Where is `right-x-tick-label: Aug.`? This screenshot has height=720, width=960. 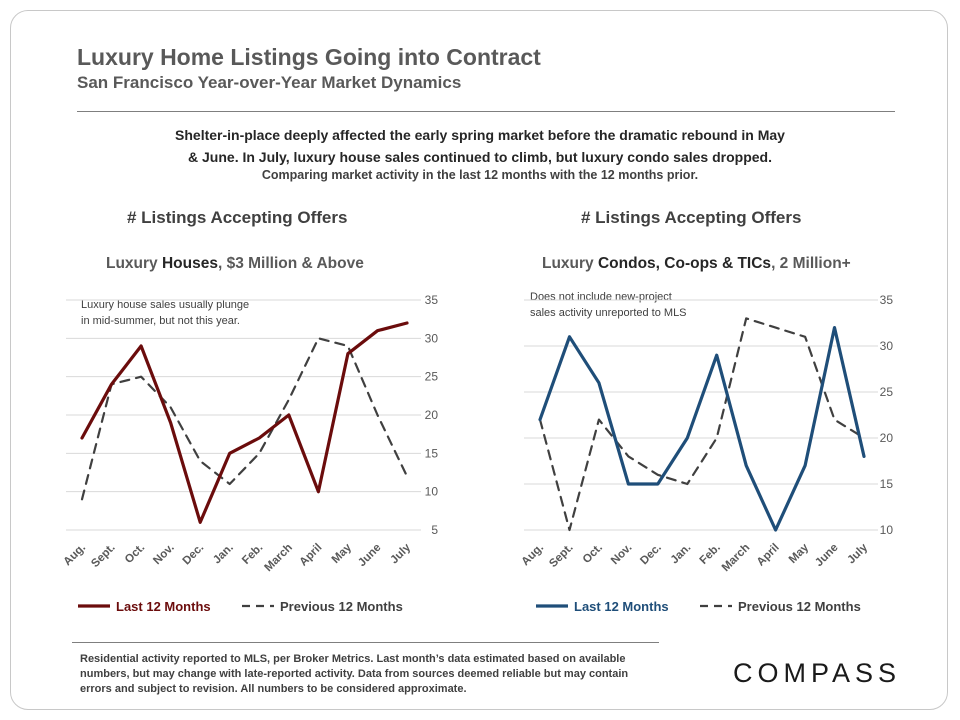 right-x-tick-label: Aug. is located at coordinates (533, 555).